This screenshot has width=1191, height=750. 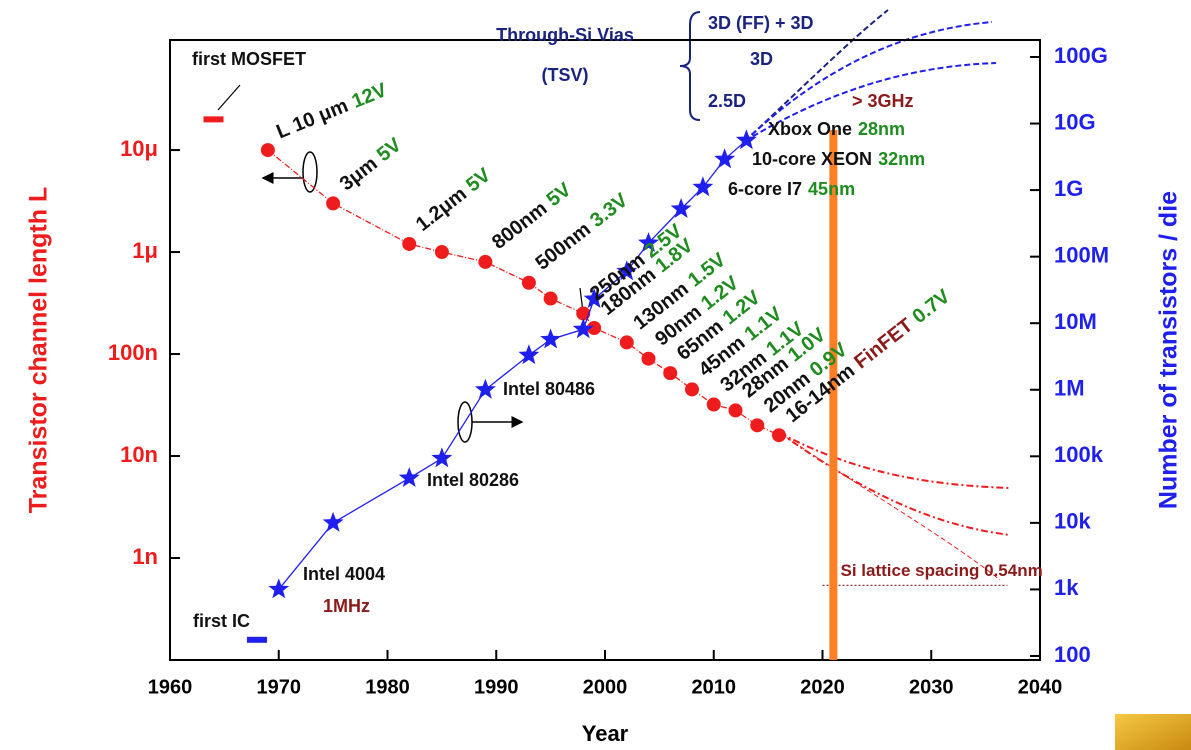 What do you see at coordinates (881, 129) in the screenshot?
I see `annotation-detail: 28nm` at bounding box center [881, 129].